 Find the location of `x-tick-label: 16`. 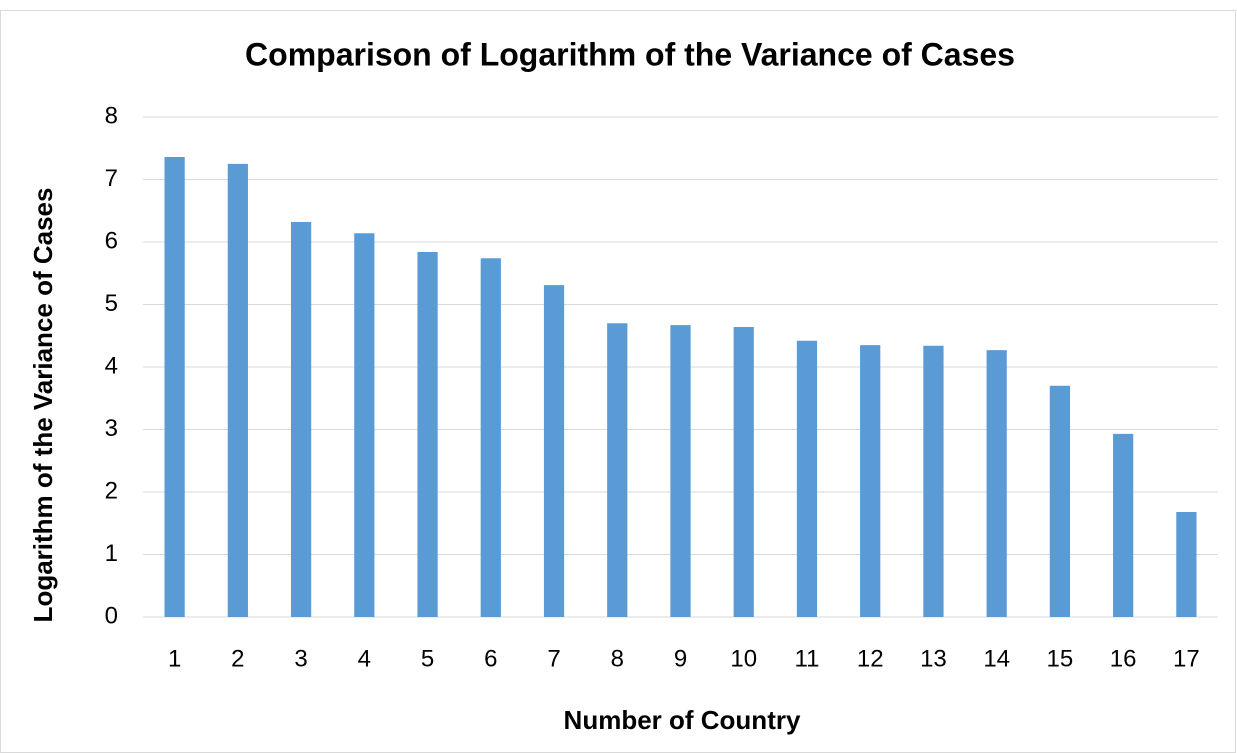

x-tick-label: 16 is located at coordinates (1123, 658).